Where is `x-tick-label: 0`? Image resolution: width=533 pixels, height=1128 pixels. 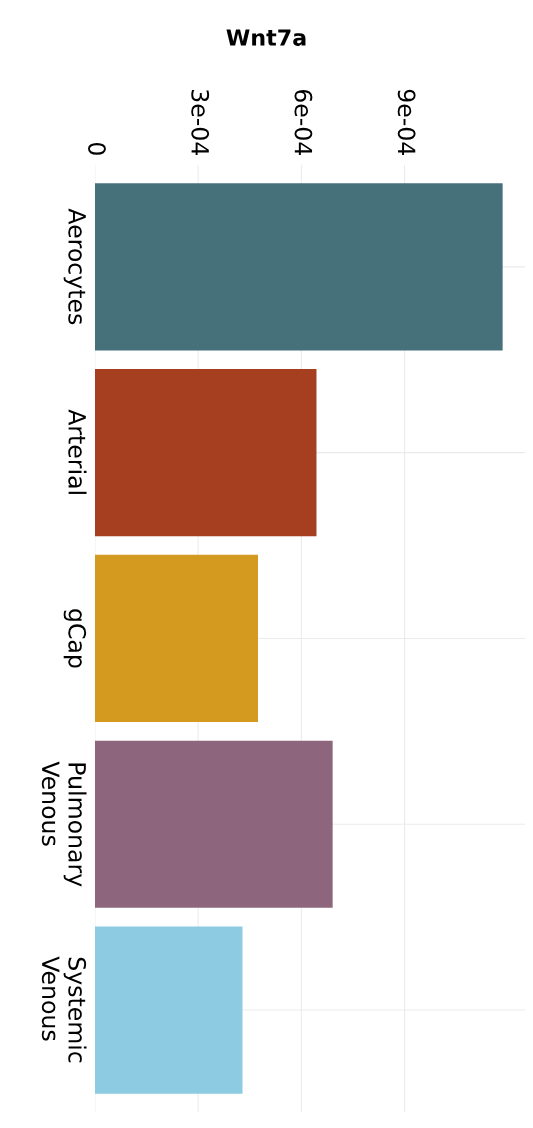 x-tick-label: 0 is located at coordinates (97, 148).